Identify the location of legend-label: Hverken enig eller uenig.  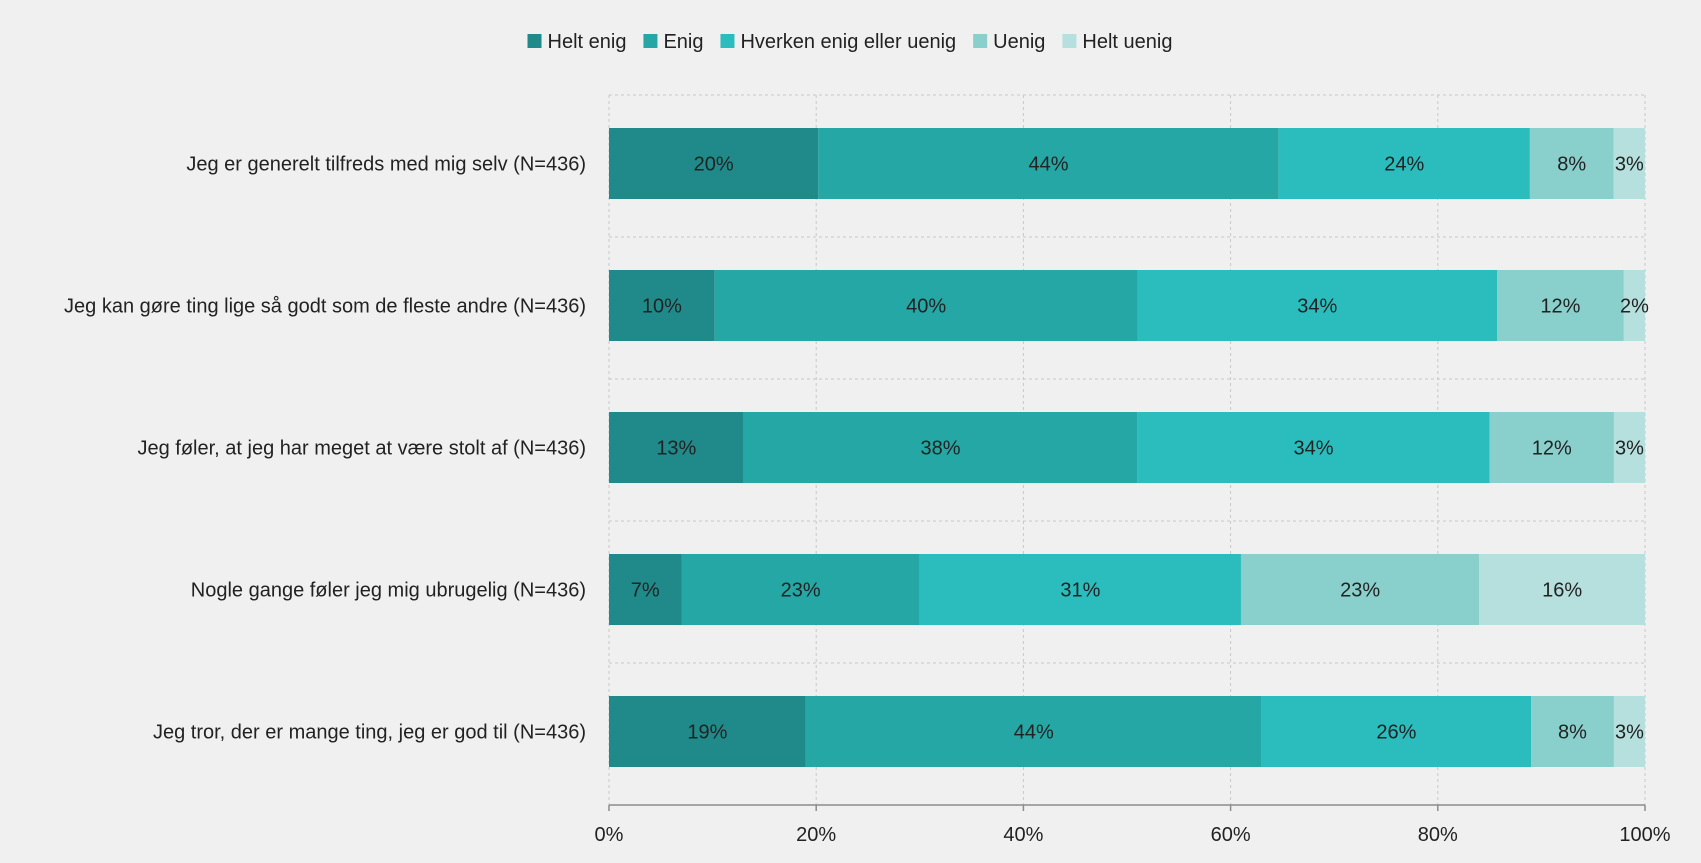
(848, 42).